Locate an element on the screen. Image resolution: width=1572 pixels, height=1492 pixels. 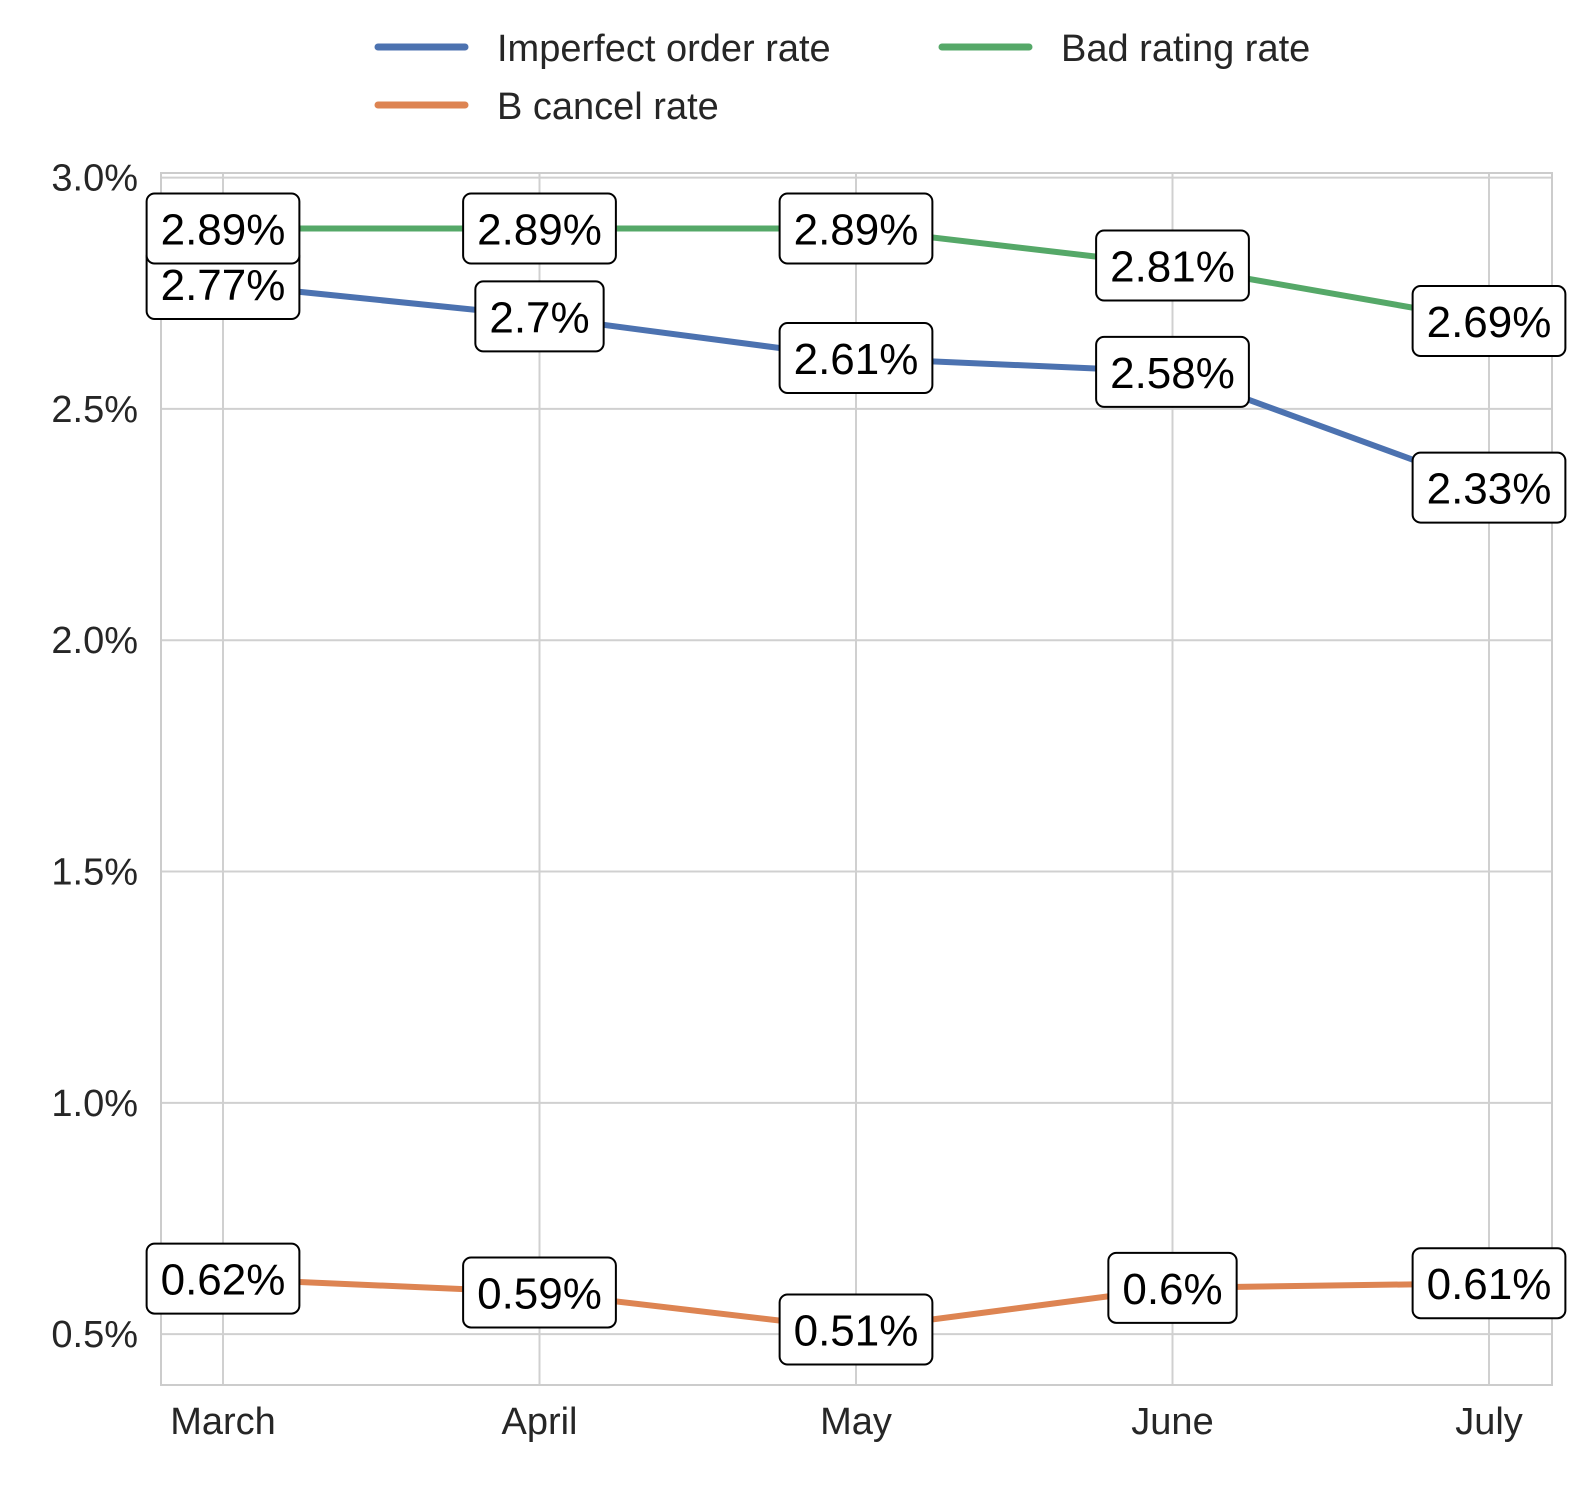
data-label-text: 0.6% is located at coordinates (1172, 1289).